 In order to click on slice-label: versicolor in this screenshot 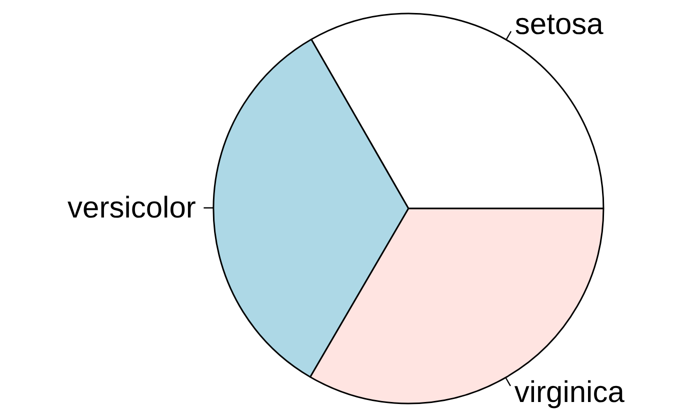, I will do `click(132, 207)`.